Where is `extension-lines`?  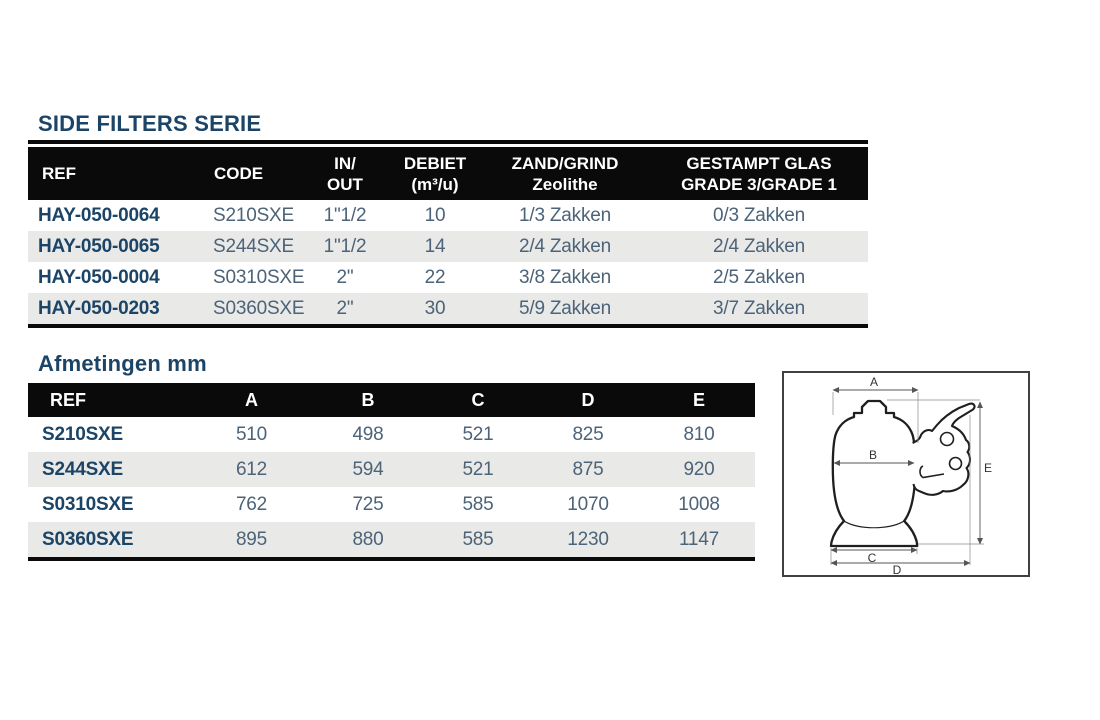
extension-lines is located at coordinates (907, 478).